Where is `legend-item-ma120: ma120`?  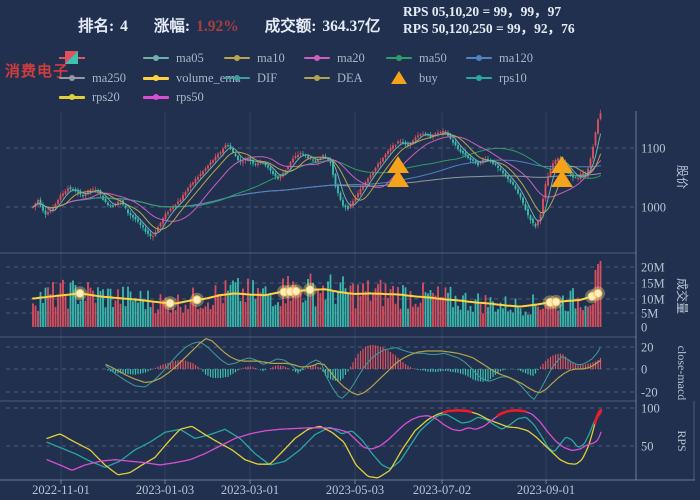 legend-item-ma120: ma120 is located at coordinates (499, 58).